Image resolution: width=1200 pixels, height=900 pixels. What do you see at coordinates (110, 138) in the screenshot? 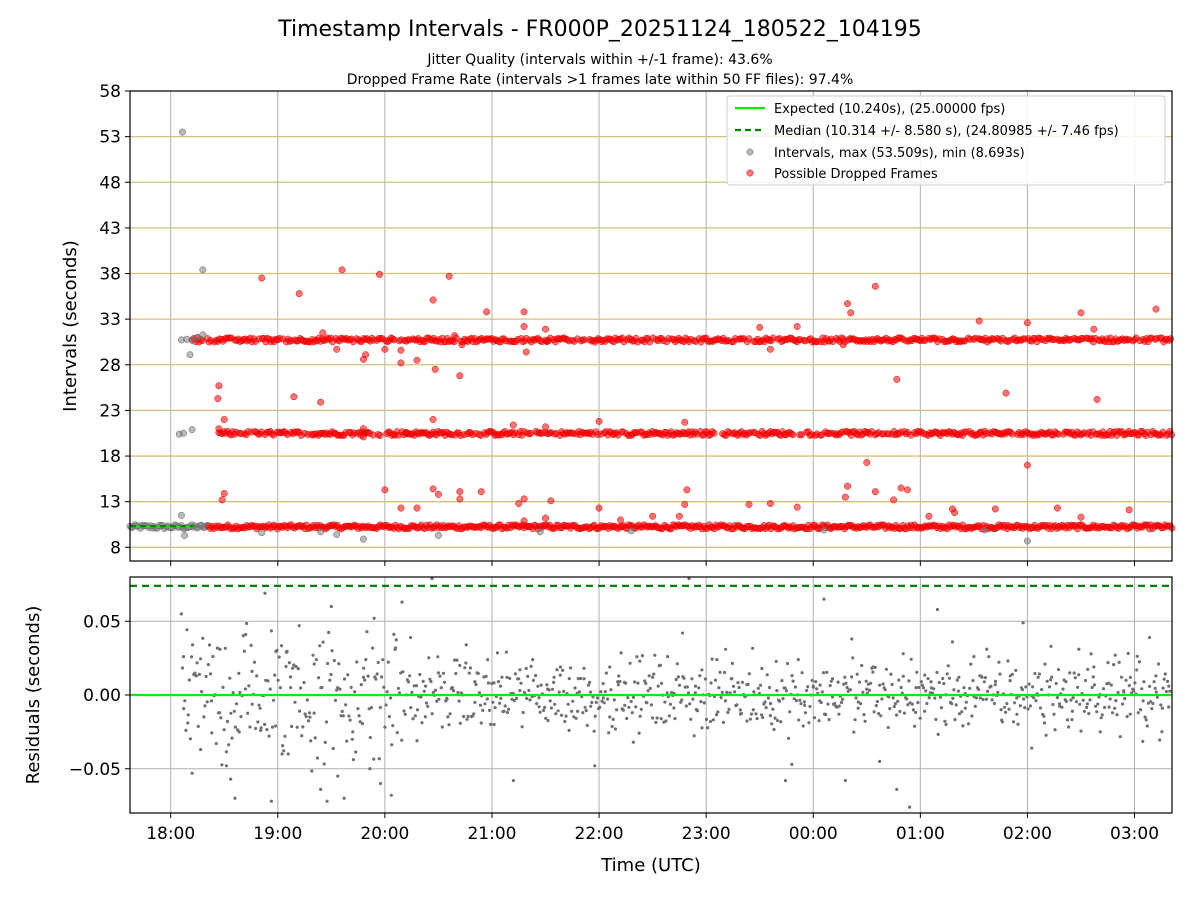
I see `top-y-tick-label: 53` at bounding box center [110, 138].